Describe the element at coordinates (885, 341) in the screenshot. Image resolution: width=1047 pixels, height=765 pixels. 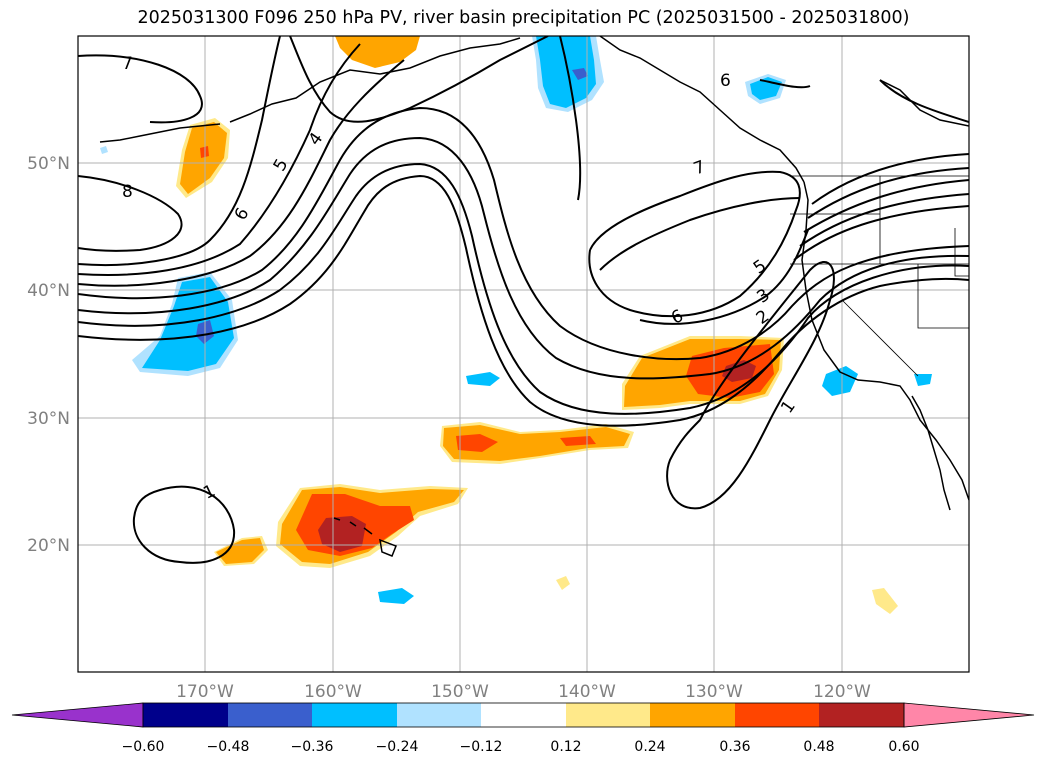
I see `na-west-coast` at that location.